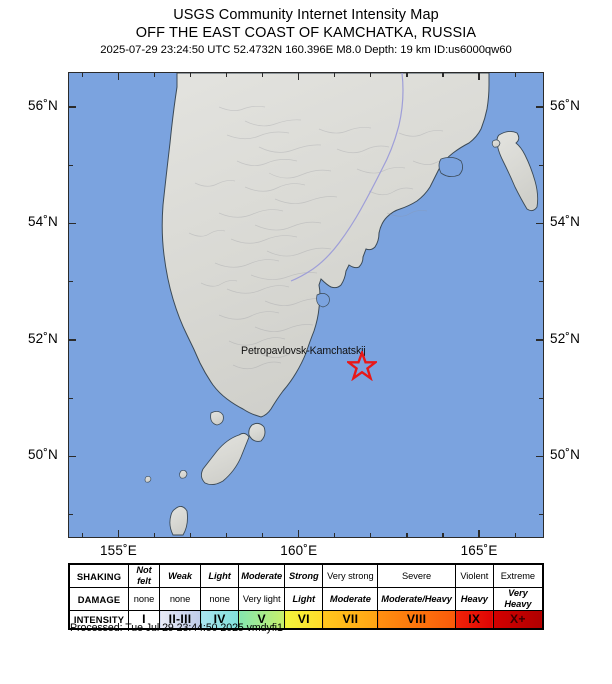 The width and height of the screenshot is (612, 684). Describe the element at coordinates (496, 143) in the screenshot. I see `island-medny` at that location.